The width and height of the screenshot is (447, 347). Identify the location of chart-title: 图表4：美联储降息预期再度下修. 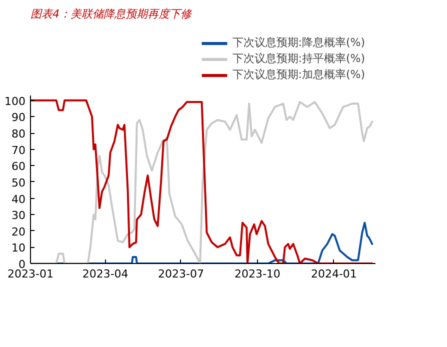
(111, 14).